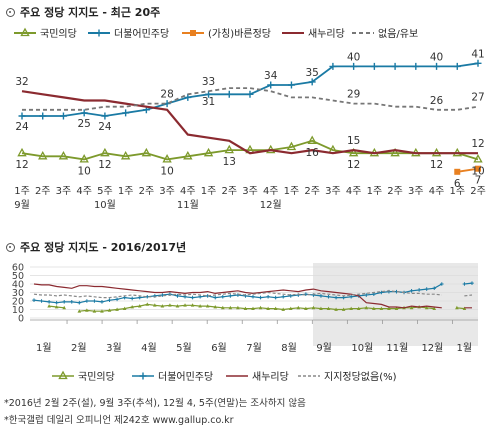 The image size is (501, 433). What do you see at coordinates (10, 247) in the screenshot?
I see `circle-bullet-icon` at bounding box center [10, 247].